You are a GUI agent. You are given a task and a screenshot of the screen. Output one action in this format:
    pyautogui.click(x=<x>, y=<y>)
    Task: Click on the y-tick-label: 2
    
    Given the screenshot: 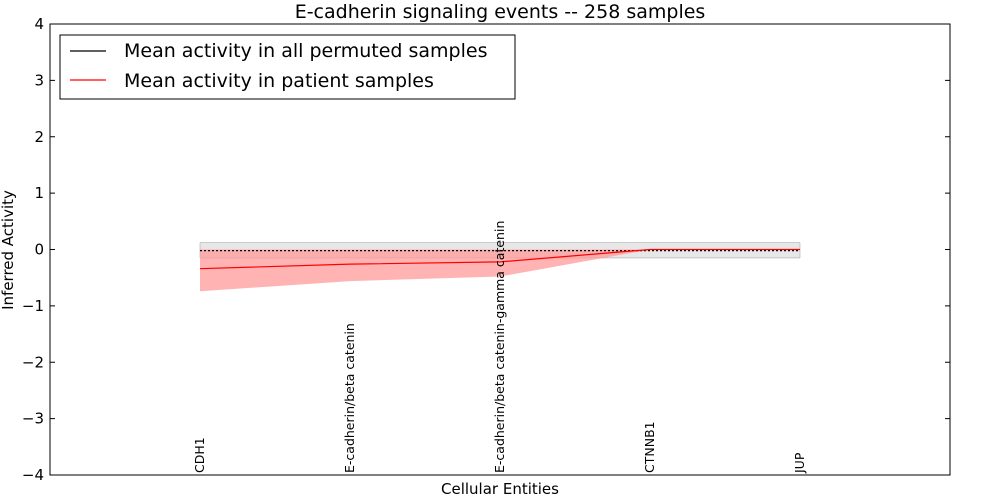 What is the action you would take?
    pyautogui.click(x=39, y=137)
    